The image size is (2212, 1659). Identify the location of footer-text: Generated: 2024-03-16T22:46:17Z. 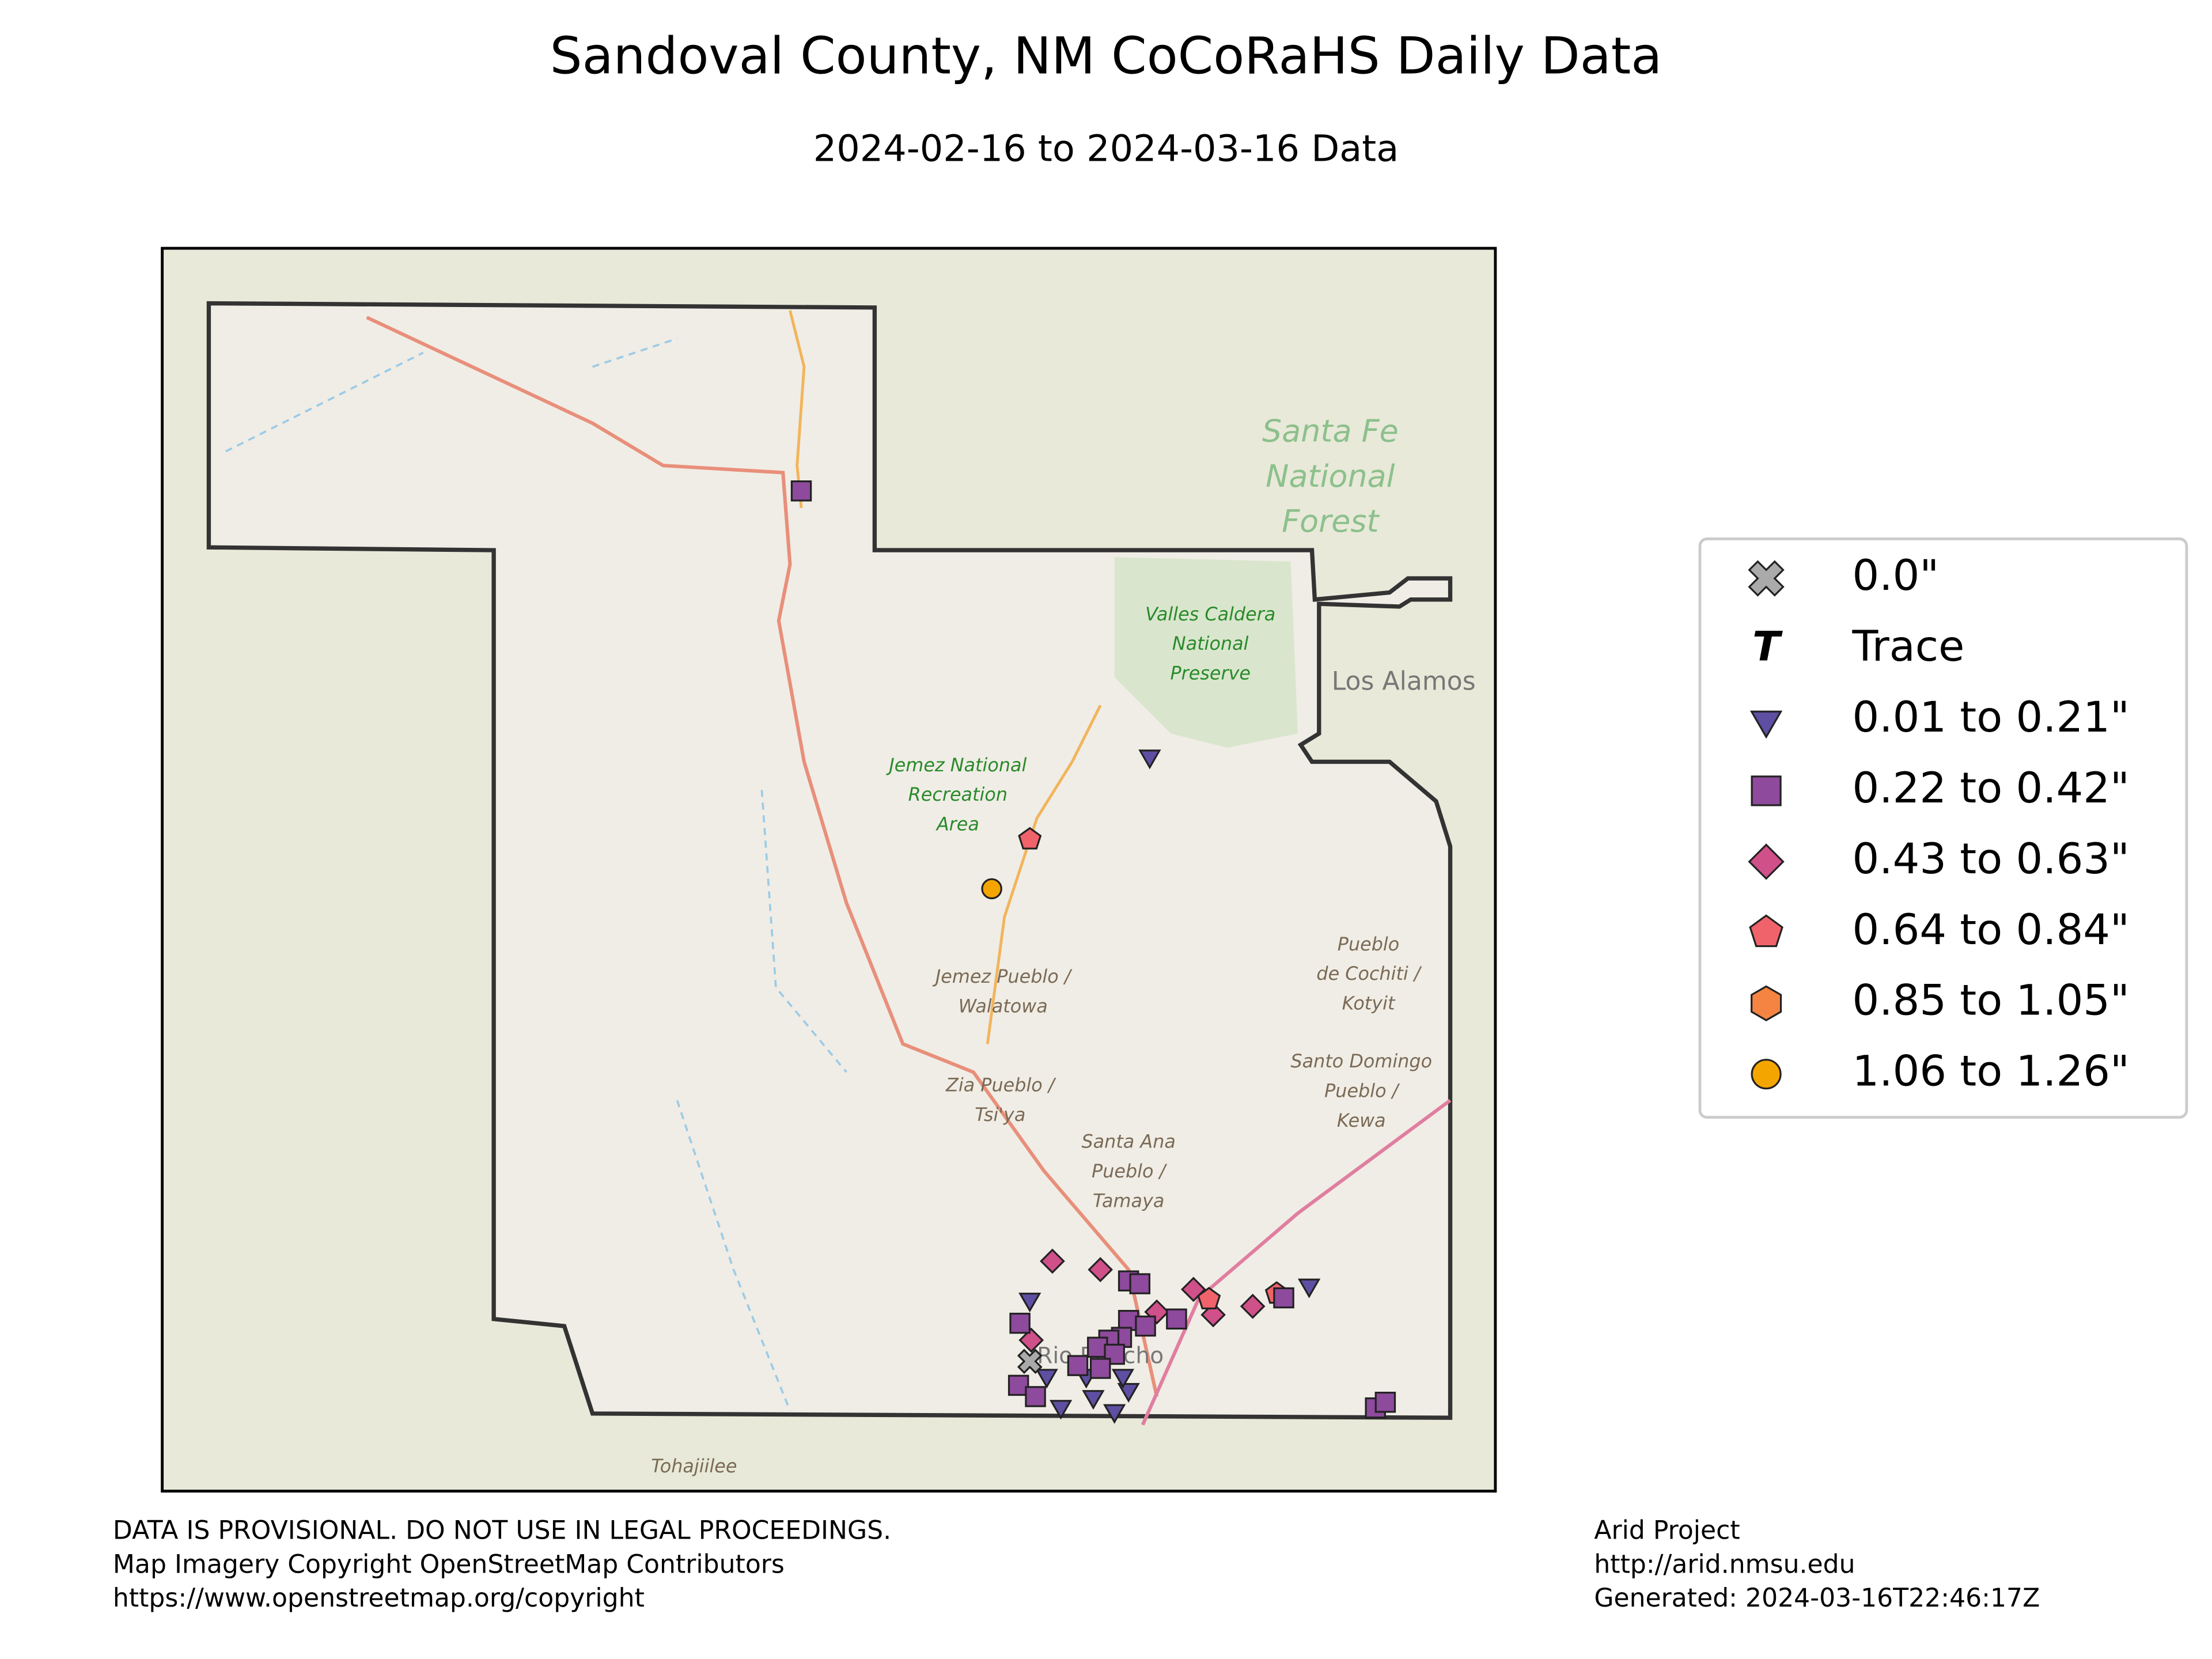
(1817, 1598).